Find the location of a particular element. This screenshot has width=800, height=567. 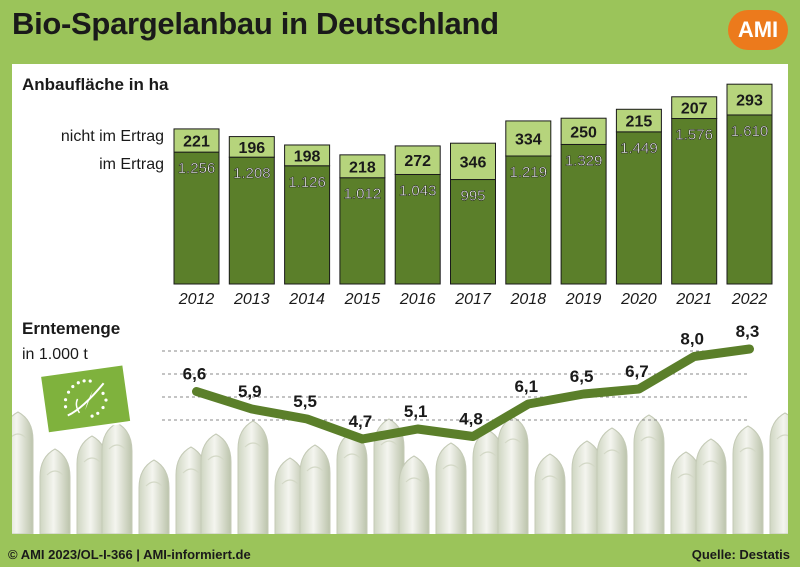

x-tick-label: 2022 is located at coordinates (749, 299).